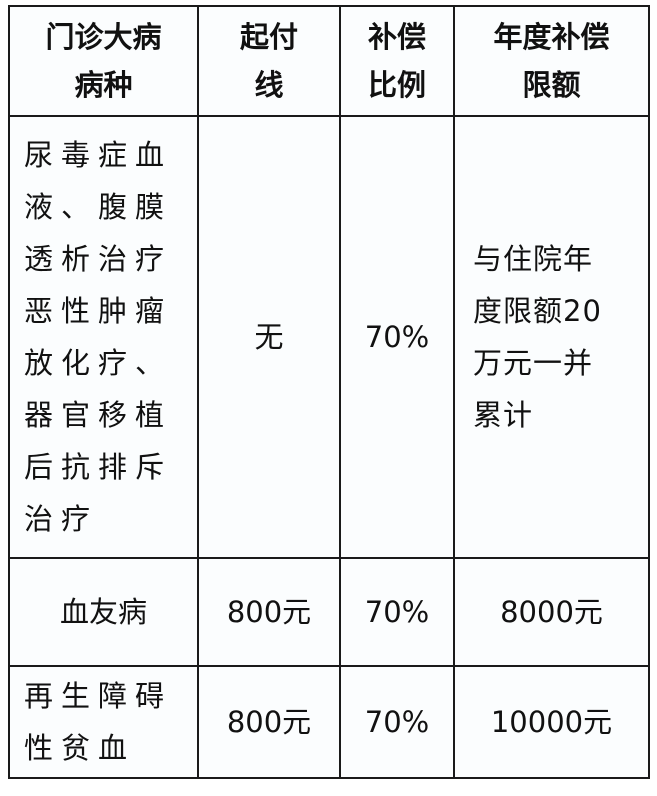 The width and height of the screenshot is (657, 796). Describe the element at coordinates (98, 467) in the screenshot. I see `cell-line: 后抗排斥` at that location.